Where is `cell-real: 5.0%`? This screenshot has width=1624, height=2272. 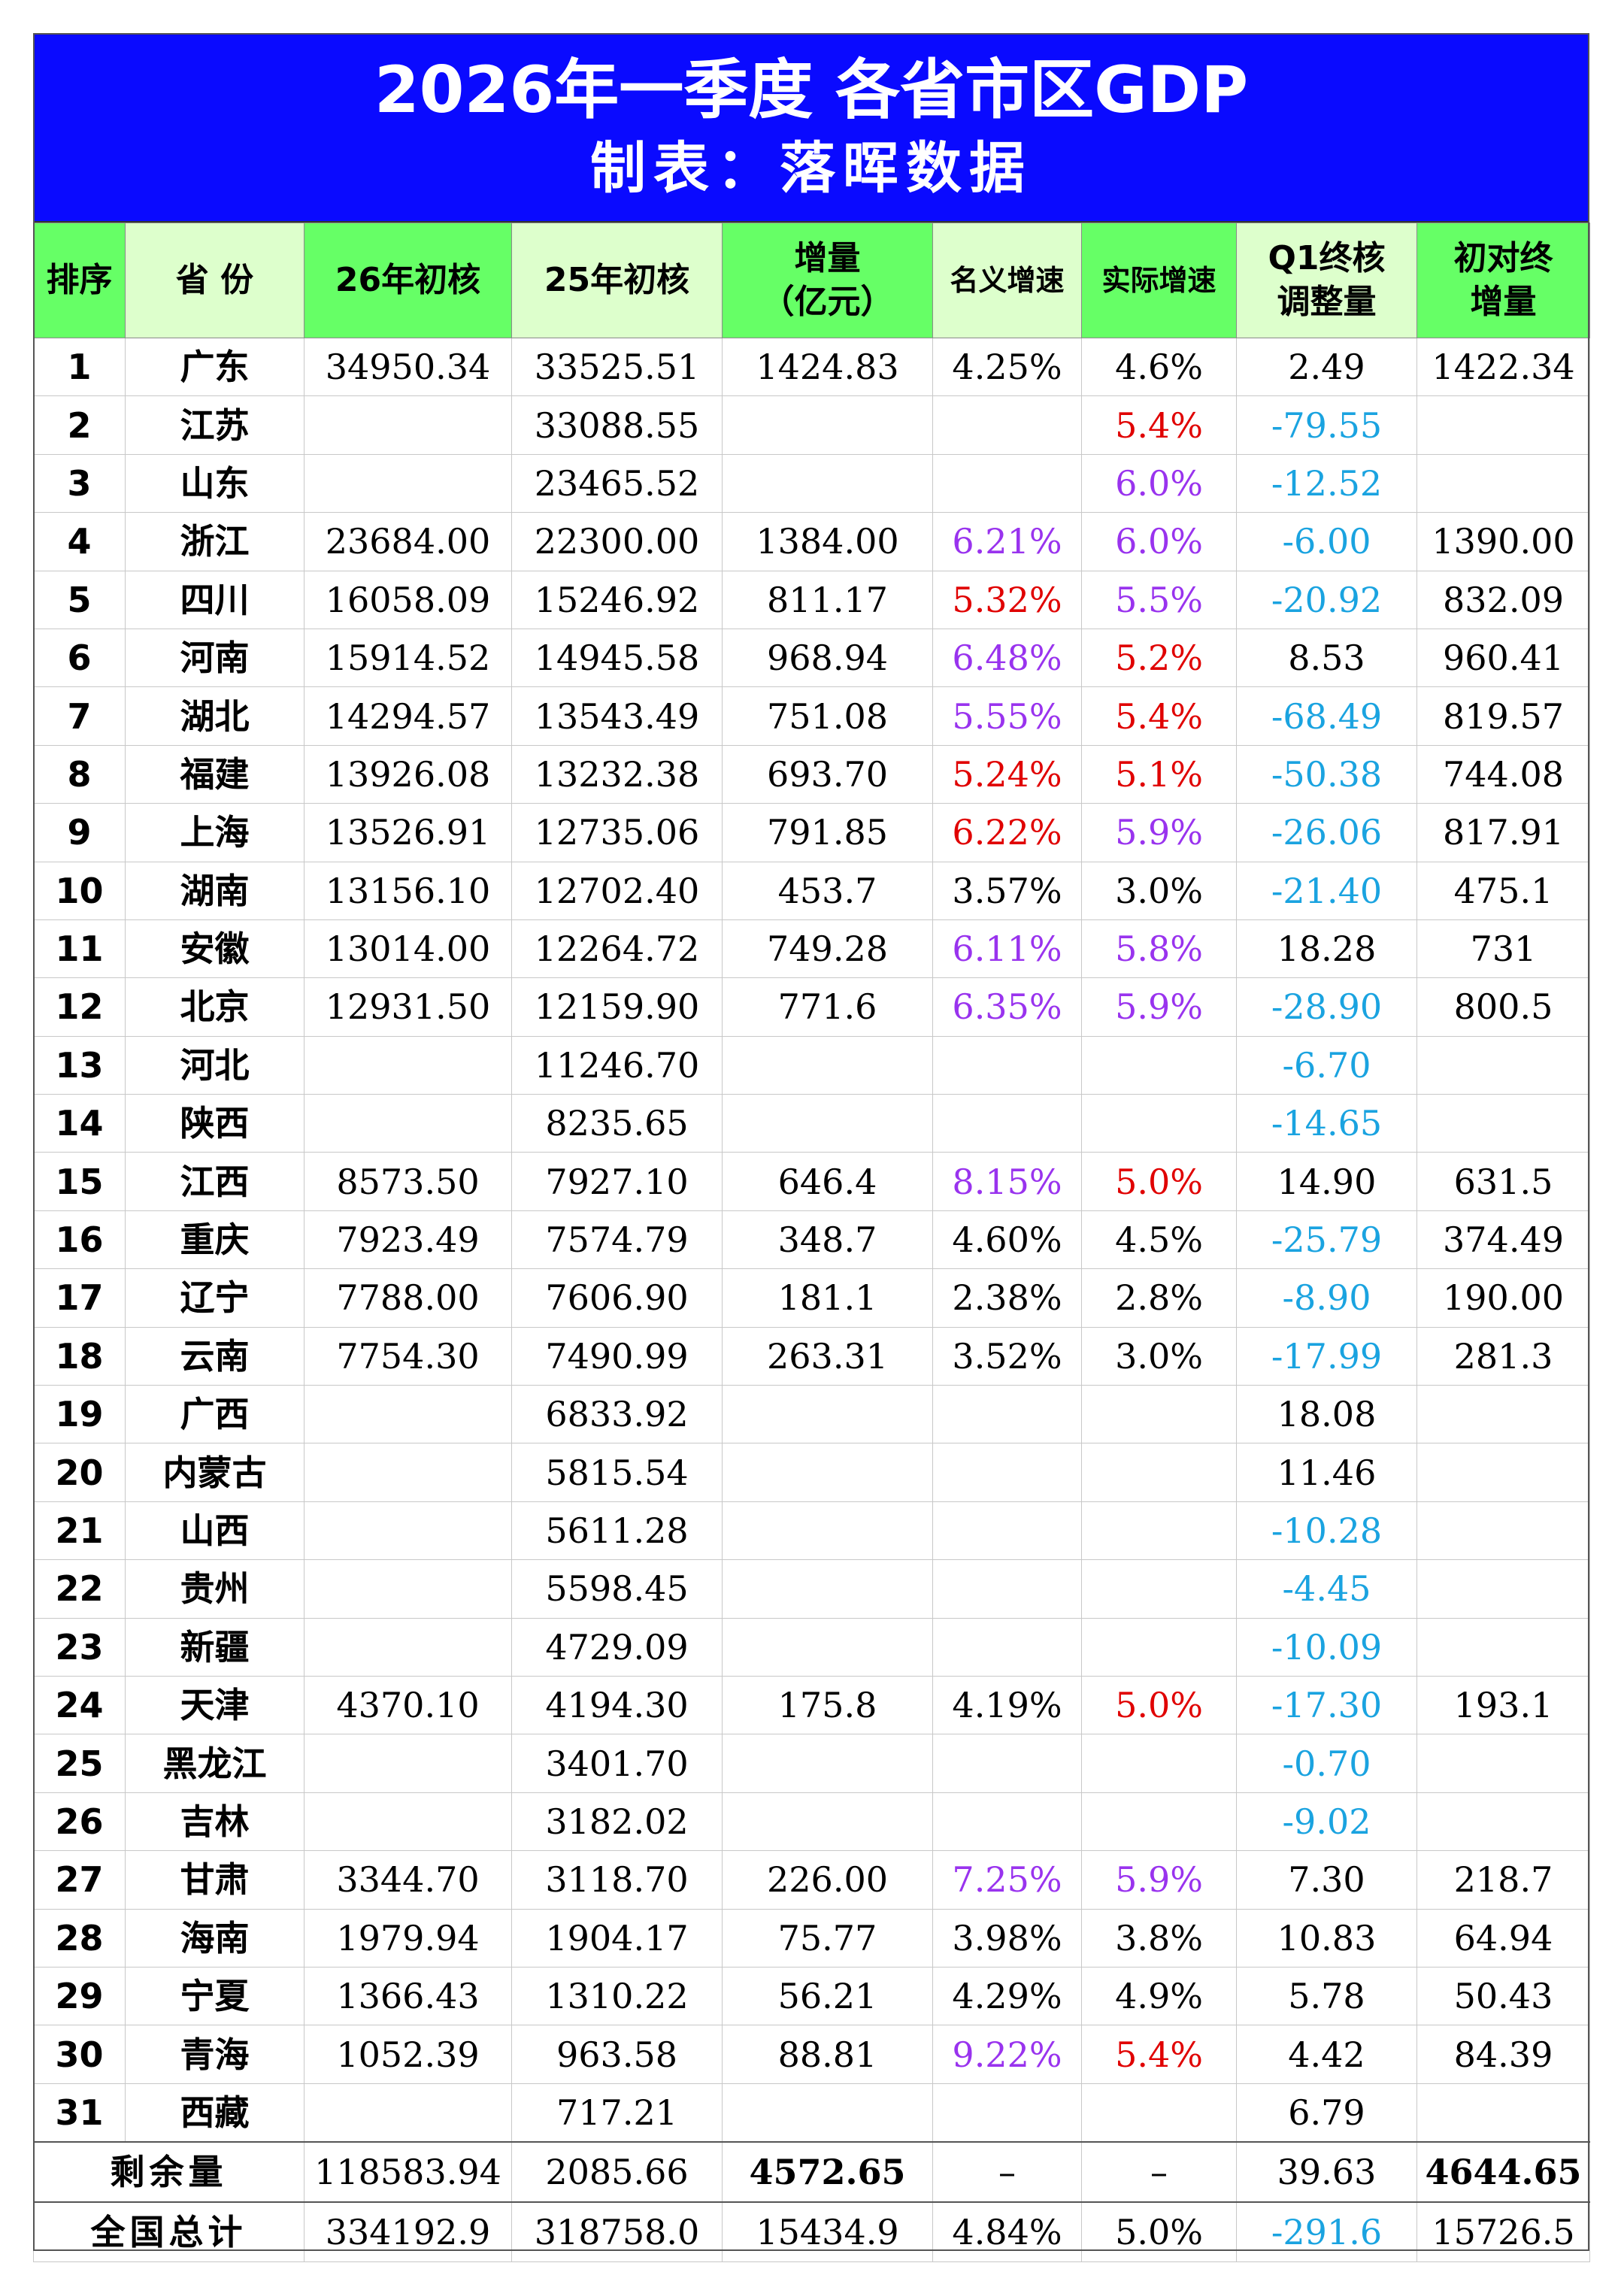 cell-real: 5.0% is located at coordinates (1159, 1705).